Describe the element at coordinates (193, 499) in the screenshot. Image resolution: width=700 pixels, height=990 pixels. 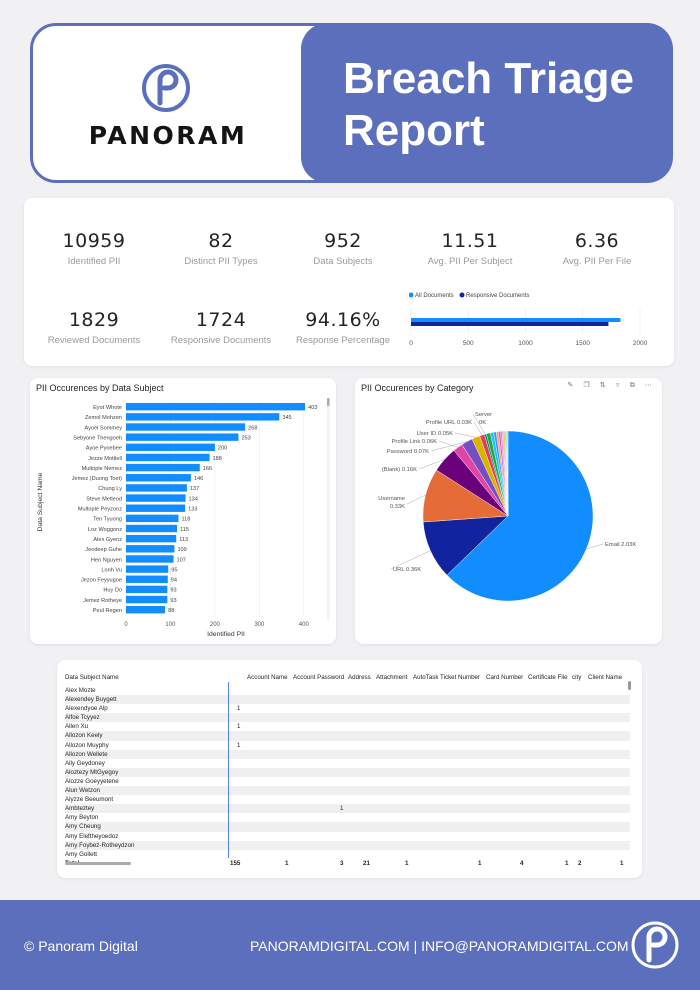
I see `data-label: 134` at that location.